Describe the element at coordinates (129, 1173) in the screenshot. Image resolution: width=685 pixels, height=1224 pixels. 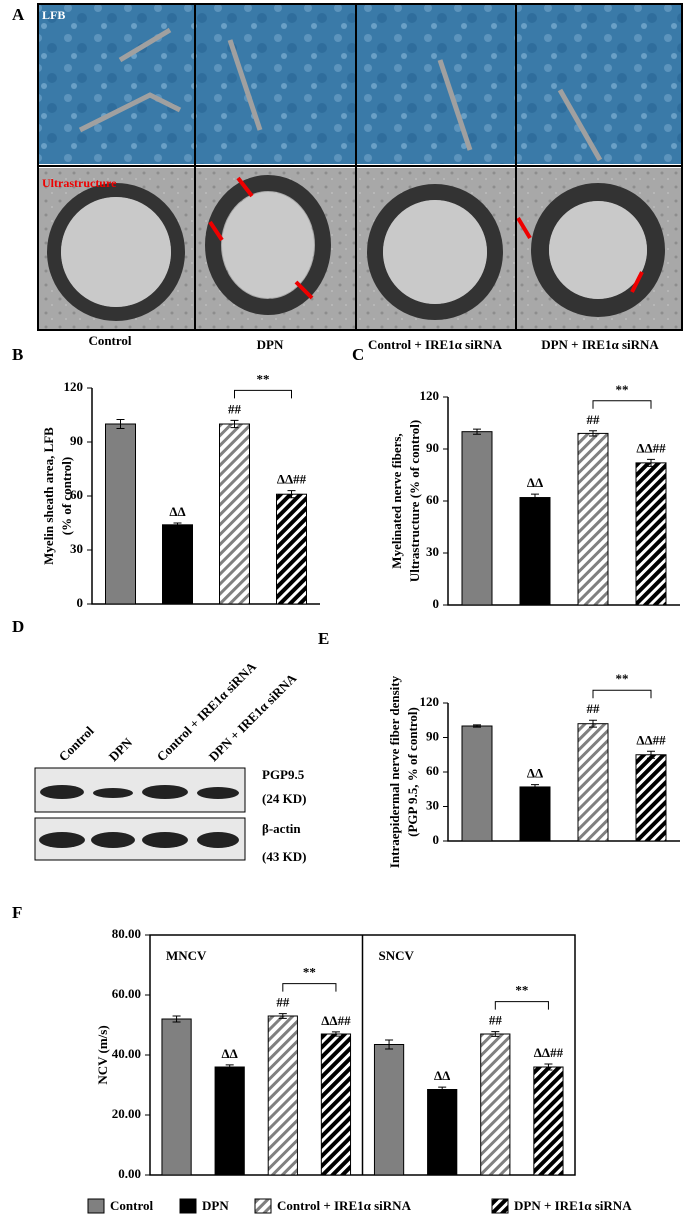
I see `y-tick-label: 0.00` at that location.